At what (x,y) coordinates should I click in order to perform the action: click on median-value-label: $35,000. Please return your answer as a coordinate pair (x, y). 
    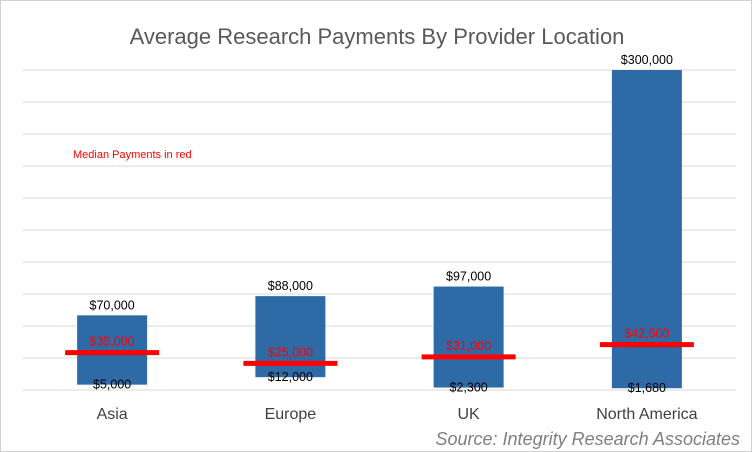
    Looking at the image, I should click on (112, 342).